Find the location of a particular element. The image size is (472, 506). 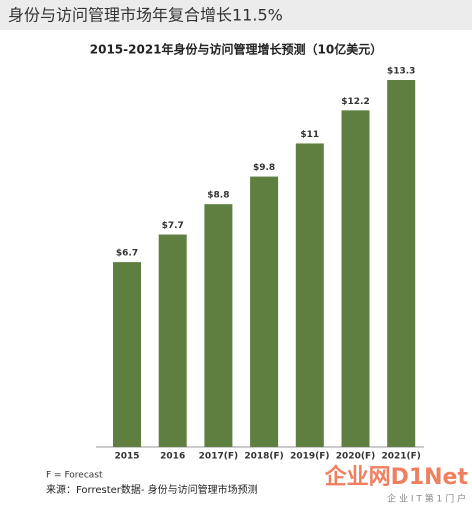

value-label: $8.8 is located at coordinates (218, 196).